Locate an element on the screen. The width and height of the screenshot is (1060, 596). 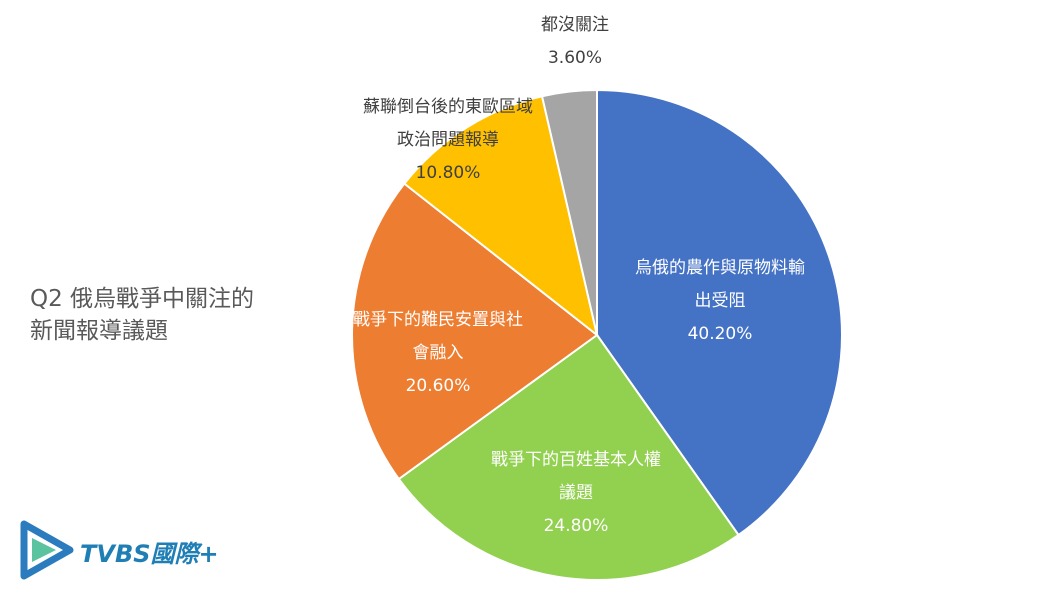
slice-label: 都沒關注 3.60% is located at coordinates (575, 42).